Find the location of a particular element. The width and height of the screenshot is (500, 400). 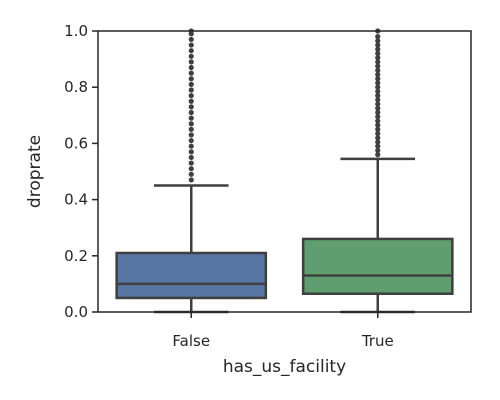

y-tick-label: 0.0 is located at coordinates (76, 312).